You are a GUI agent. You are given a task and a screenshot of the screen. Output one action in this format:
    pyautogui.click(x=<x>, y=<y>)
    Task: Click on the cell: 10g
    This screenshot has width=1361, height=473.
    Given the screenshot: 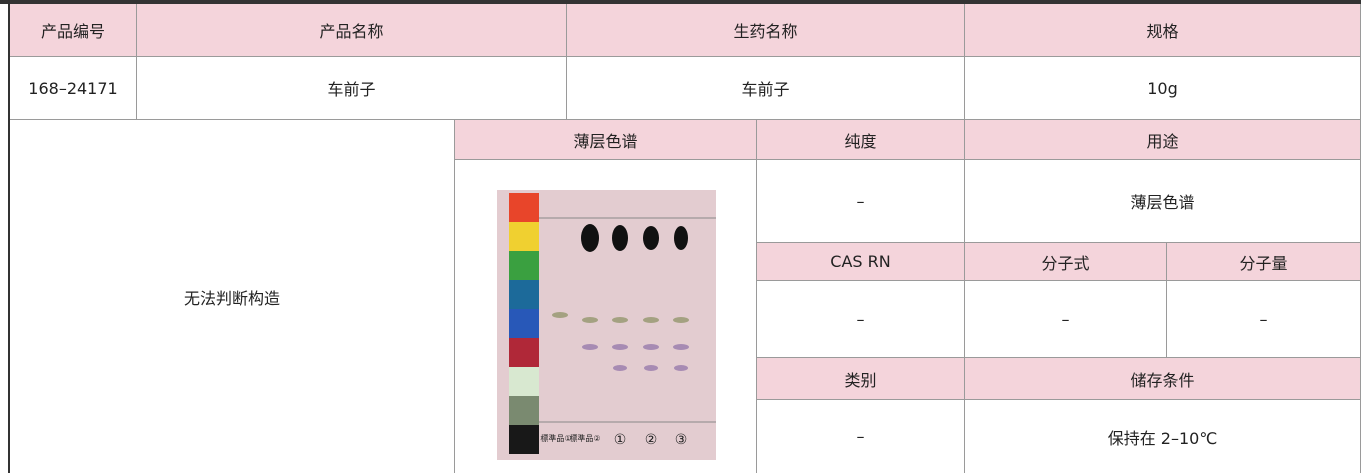 What is the action you would take?
    pyautogui.click(x=1163, y=88)
    